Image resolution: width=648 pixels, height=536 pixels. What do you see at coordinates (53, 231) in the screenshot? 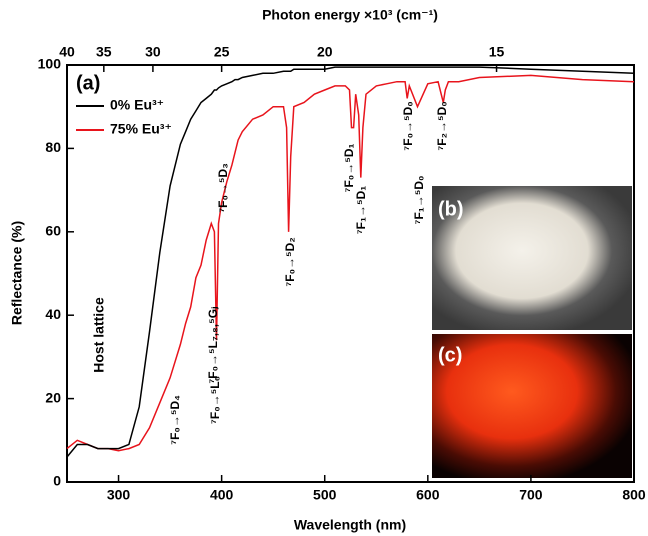
I see `y-tick-label: 60` at bounding box center [53, 231].